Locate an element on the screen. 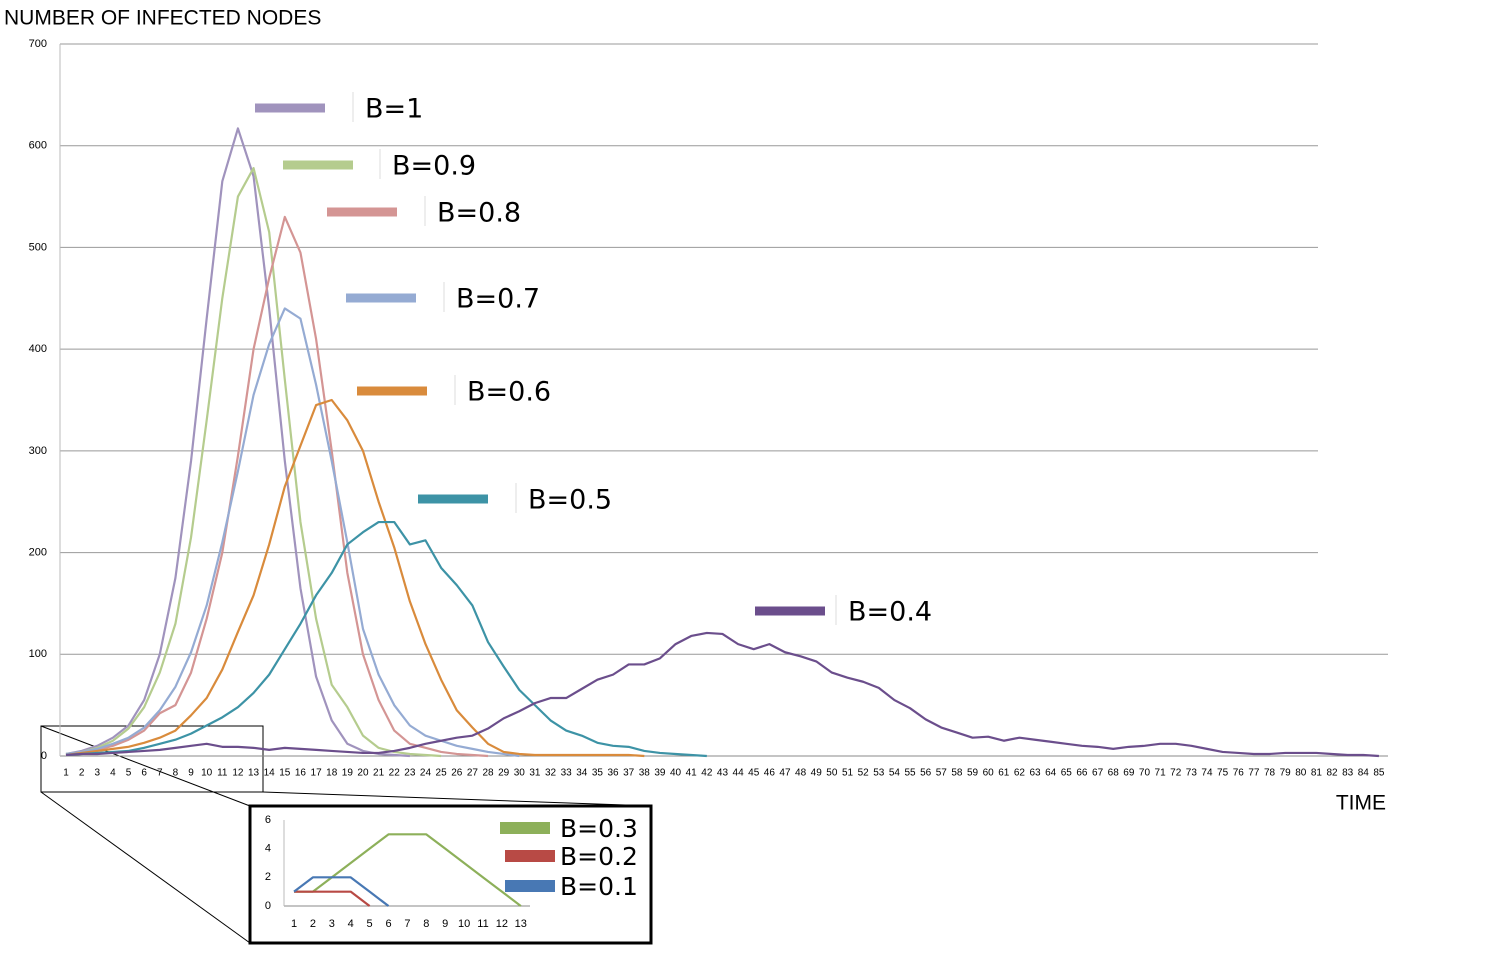 The image size is (1492, 964). x-tick-label: 48 is located at coordinates (801, 773).